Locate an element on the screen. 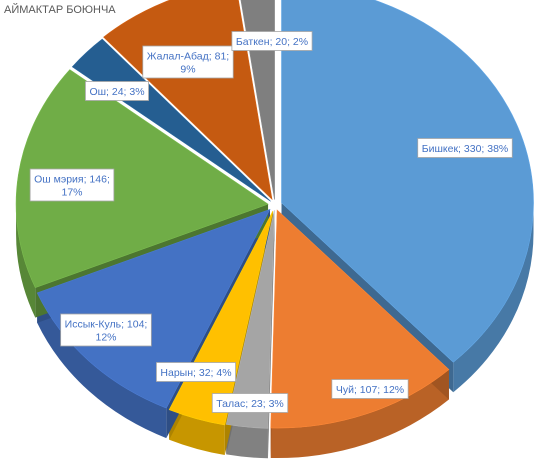 The image size is (550, 469). data-label-text: Талас; 23; 3% is located at coordinates (250, 404).